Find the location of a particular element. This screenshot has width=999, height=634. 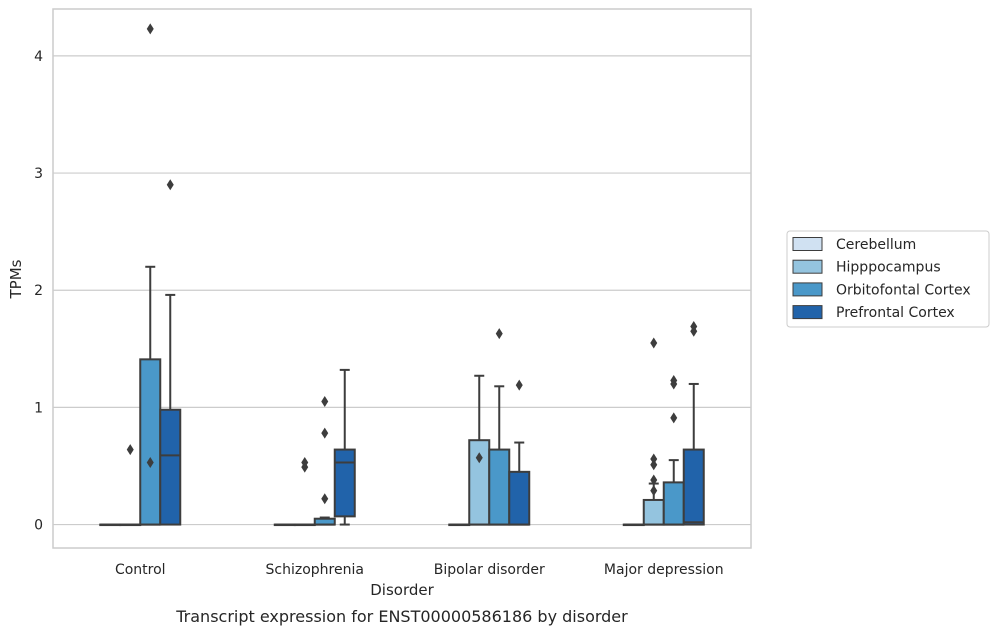

y-tick-label: 1 is located at coordinates (38, 408).